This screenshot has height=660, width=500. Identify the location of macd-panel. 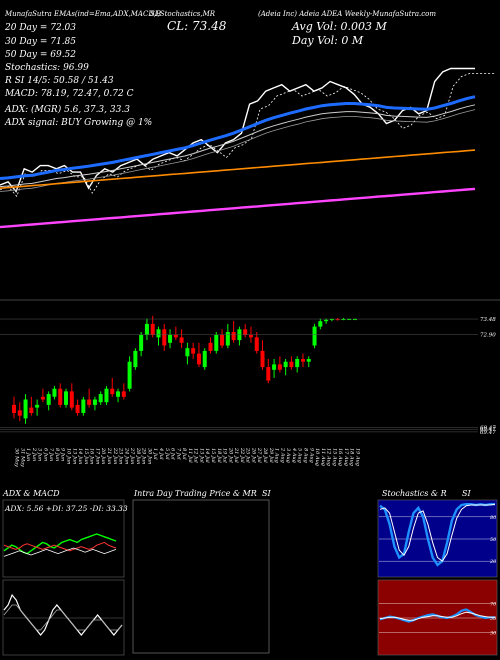
(63, 617).